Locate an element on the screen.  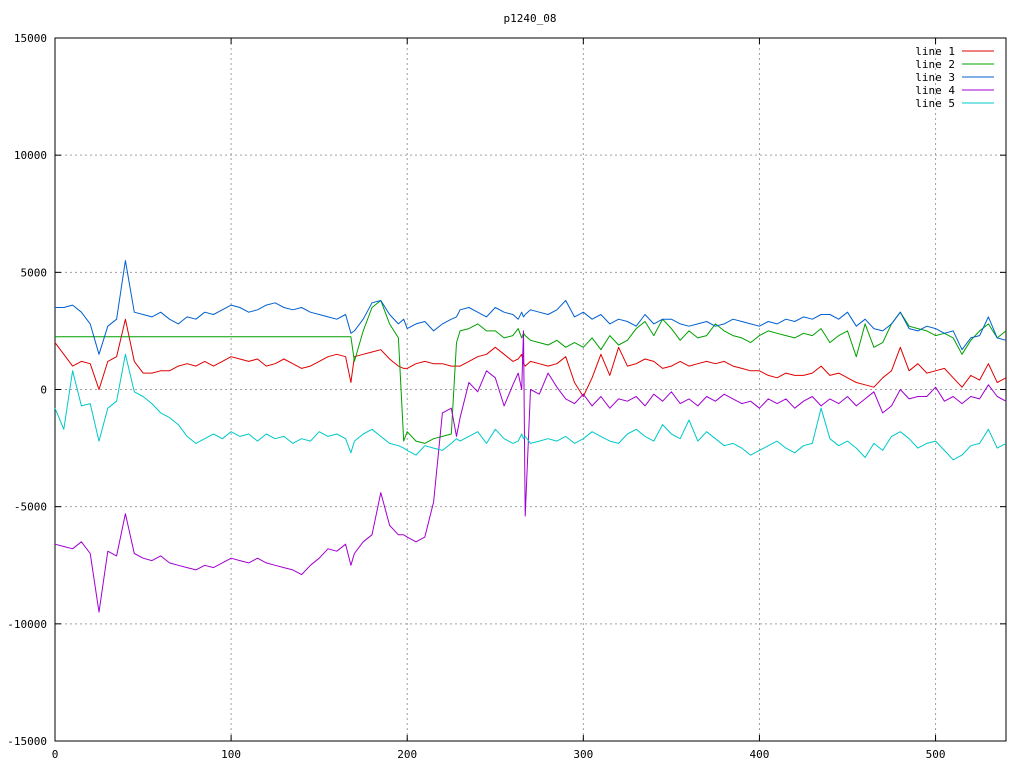
legend-label-2: line 2 is located at coordinates (935, 64).